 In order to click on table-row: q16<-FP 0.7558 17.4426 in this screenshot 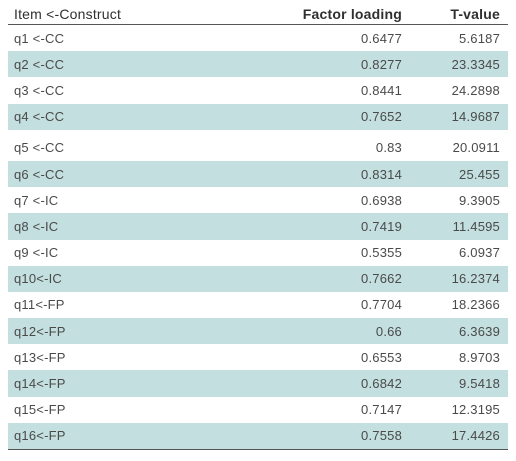, I will do `click(258, 435)`.